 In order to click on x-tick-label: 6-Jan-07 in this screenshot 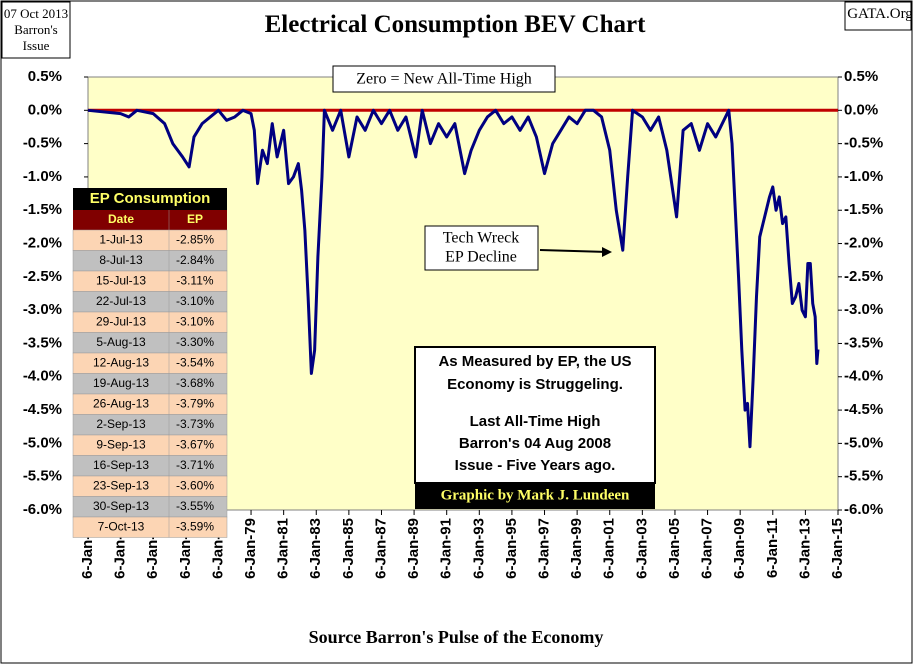, I will do `click(707, 548)`.